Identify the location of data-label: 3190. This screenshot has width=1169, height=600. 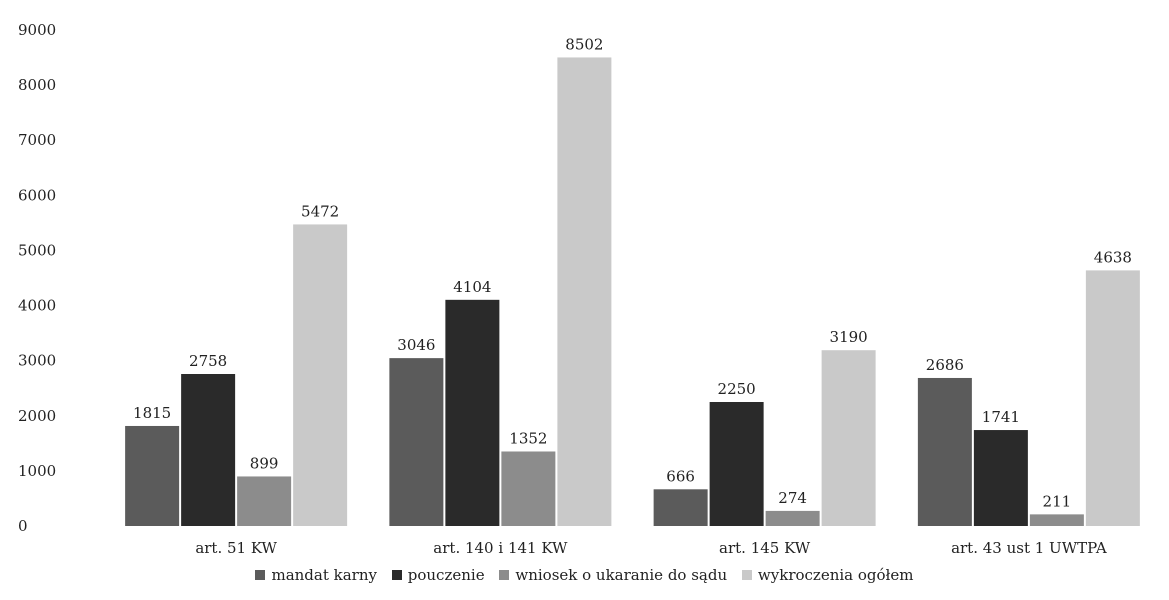
(849, 337).